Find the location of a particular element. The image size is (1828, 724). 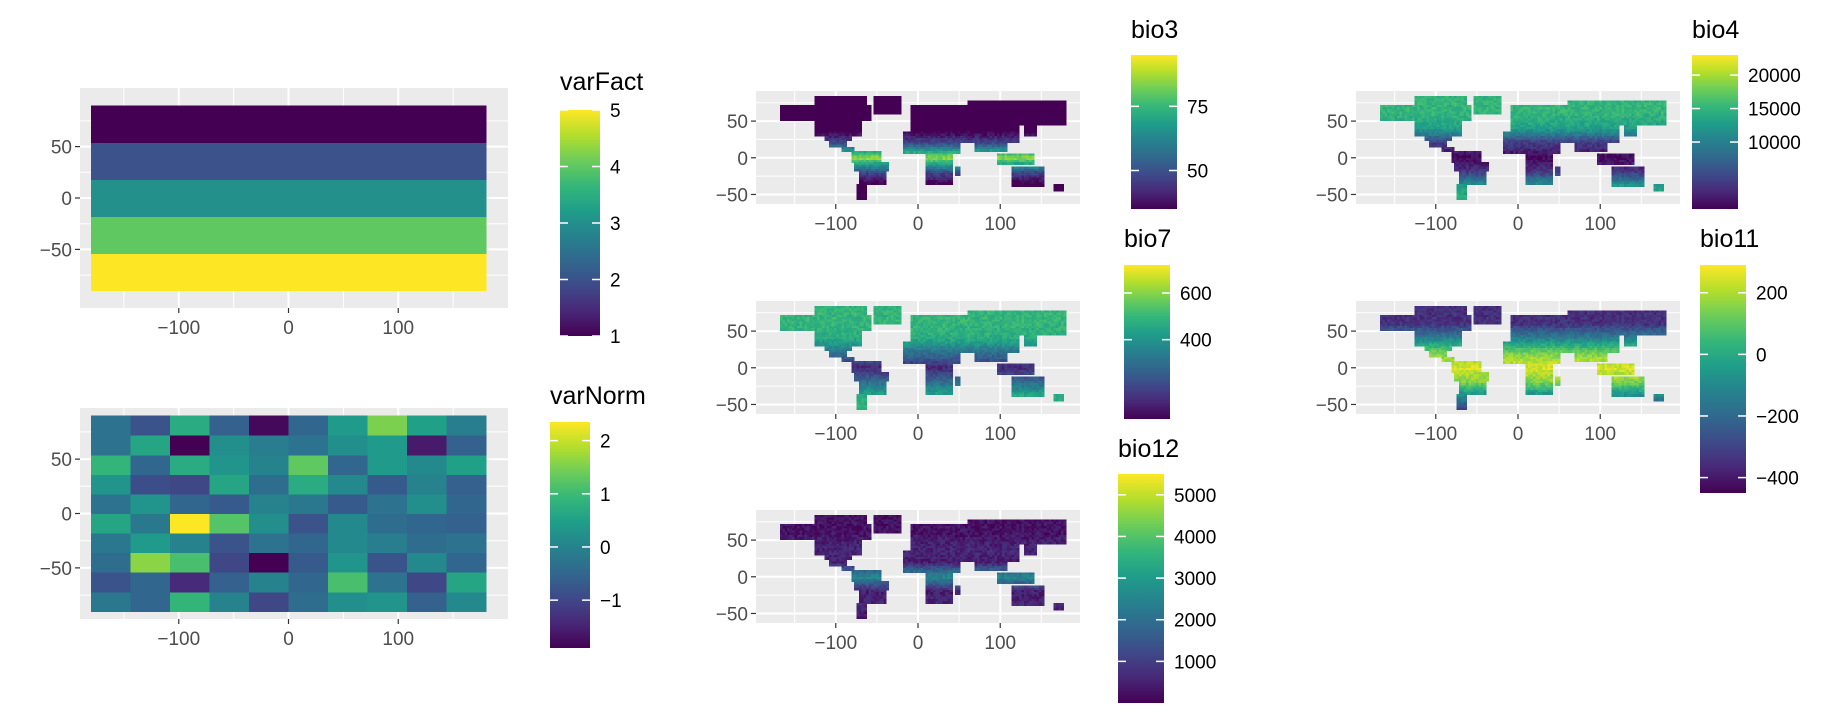

colorbar is located at coordinates (570, 535).